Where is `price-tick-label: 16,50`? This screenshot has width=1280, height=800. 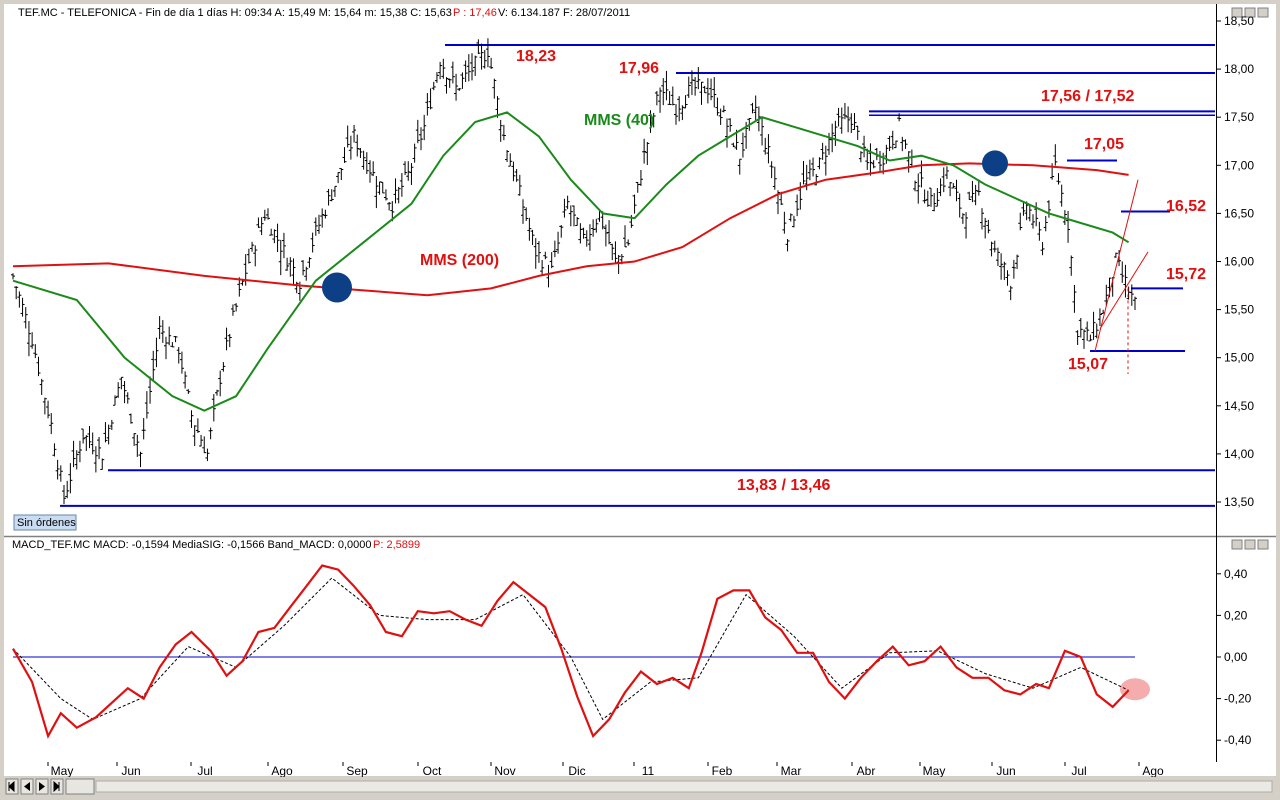
price-tick-label: 16,50 is located at coordinates (1239, 213).